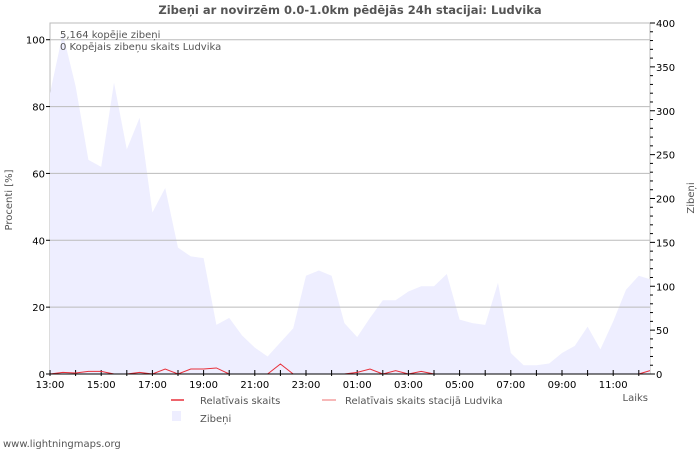  I want to click on x-axis-label: Laiks, so click(635, 398).